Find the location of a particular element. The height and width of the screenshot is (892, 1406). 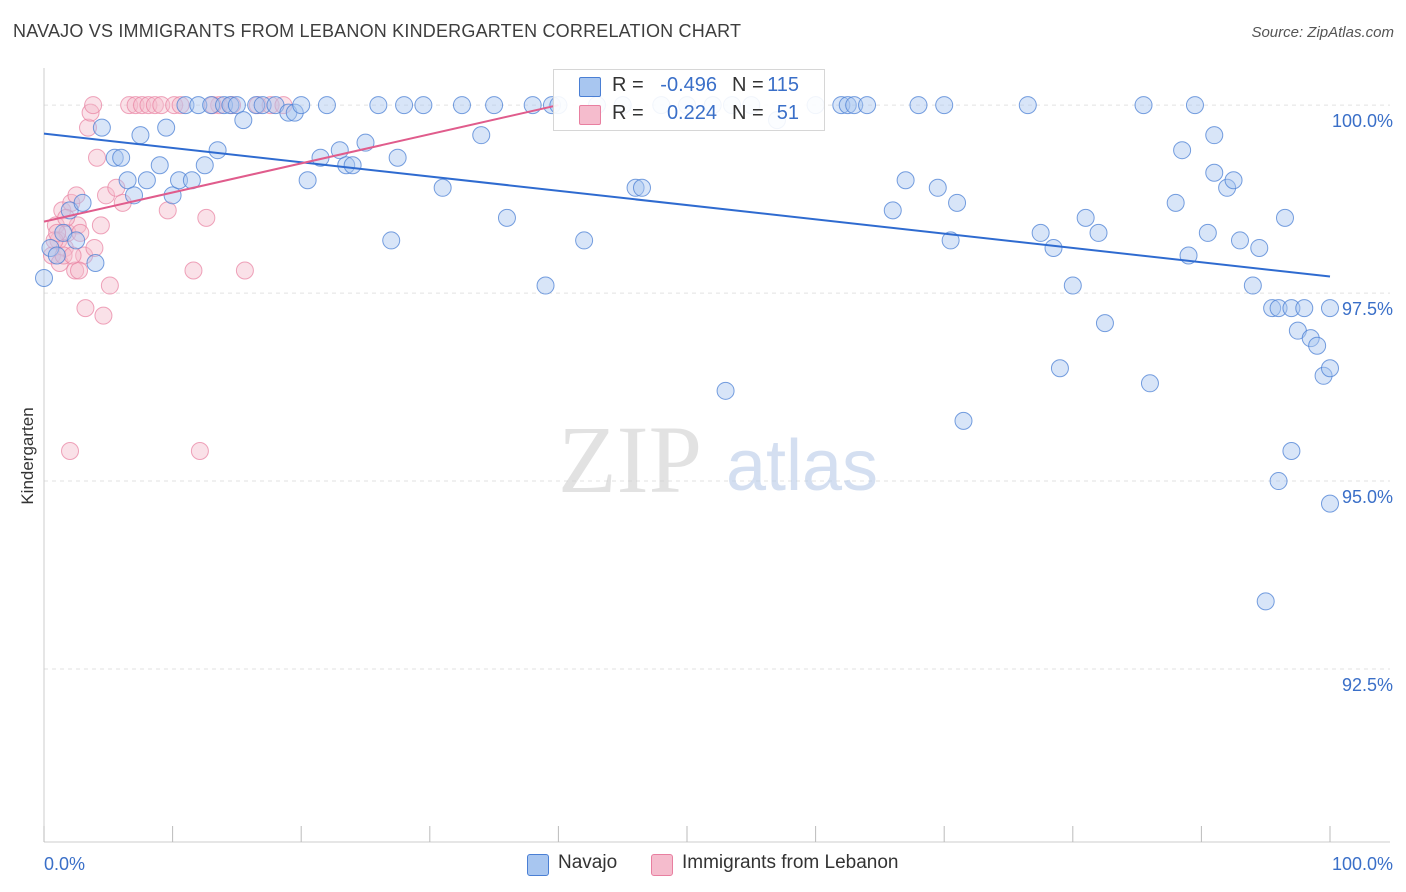

y-tick-label: 97.5% is located at coordinates (1367, 309).